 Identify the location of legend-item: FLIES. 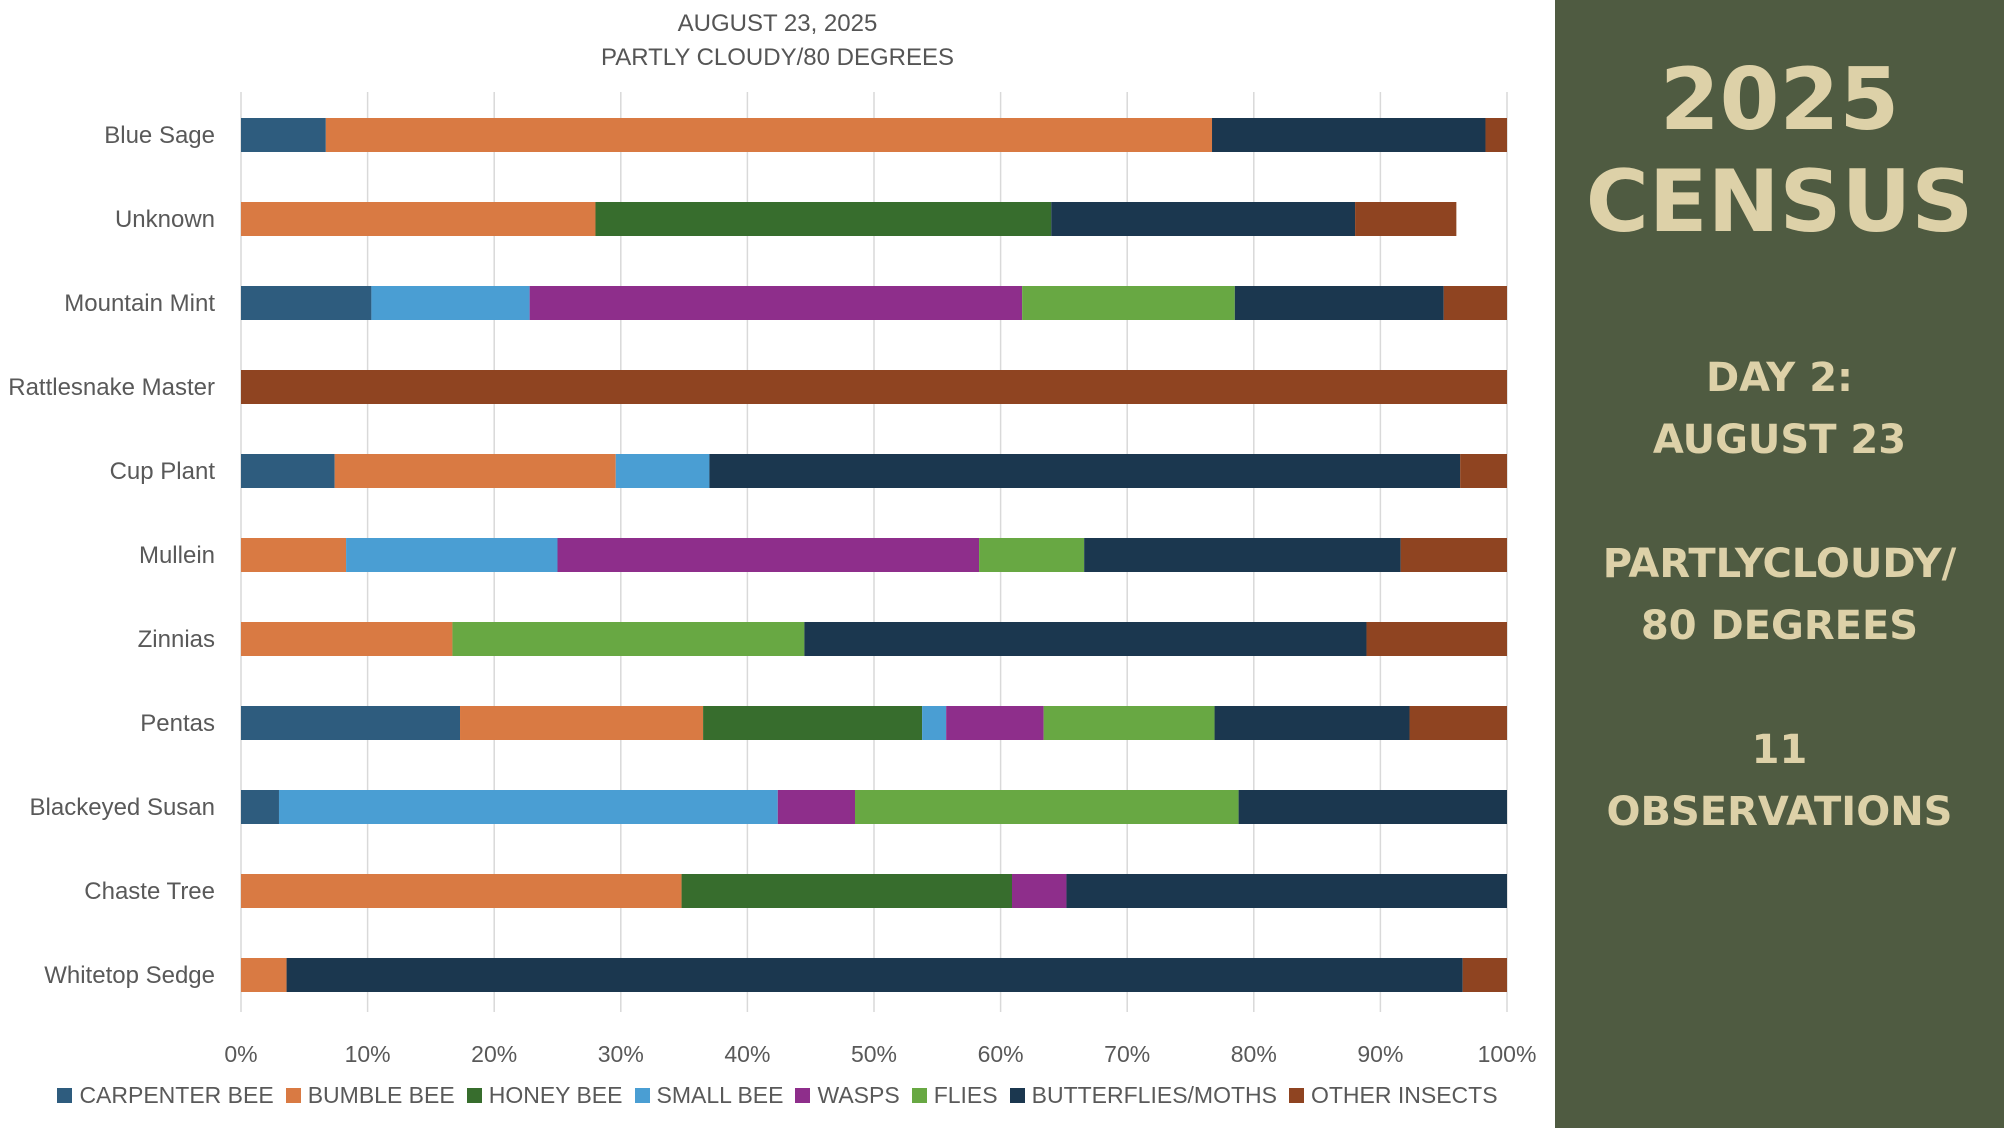
(954, 1095).